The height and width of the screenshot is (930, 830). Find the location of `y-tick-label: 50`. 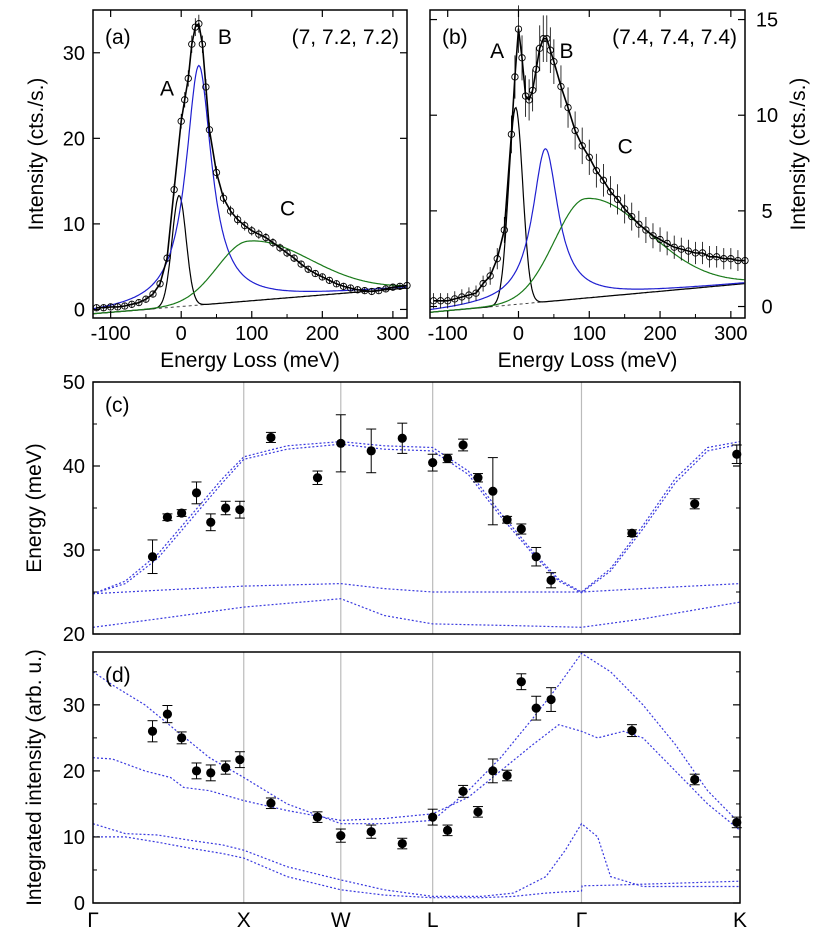

y-tick-label: 50 is located at coordinates (74, 383).